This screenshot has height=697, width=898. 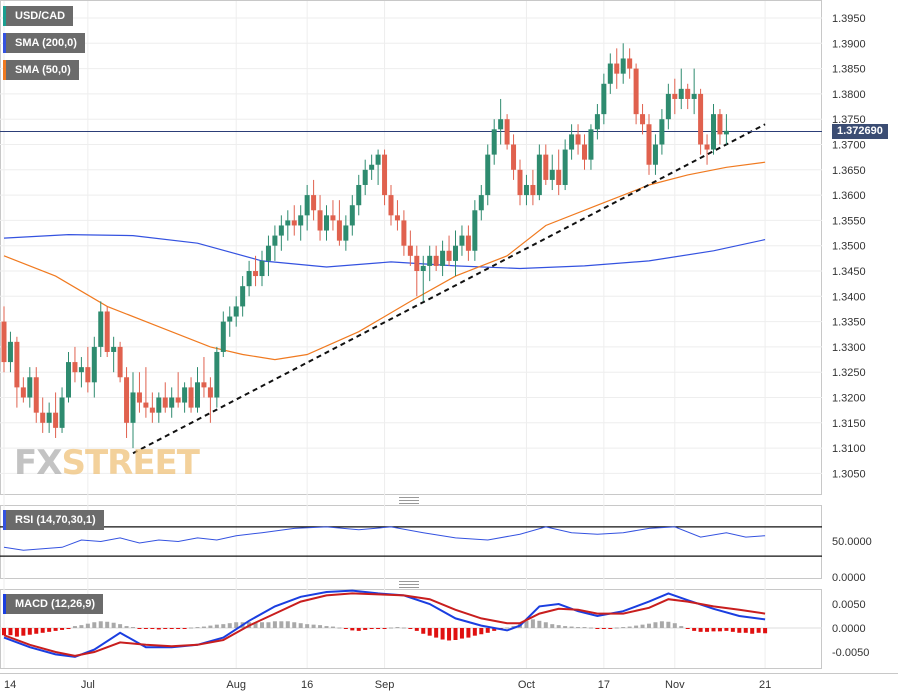 What do you see at coordinates (849, 578) in the screenshot?
I see `rsi-tick-label: 0.0000` at bounding box center [849, 578].